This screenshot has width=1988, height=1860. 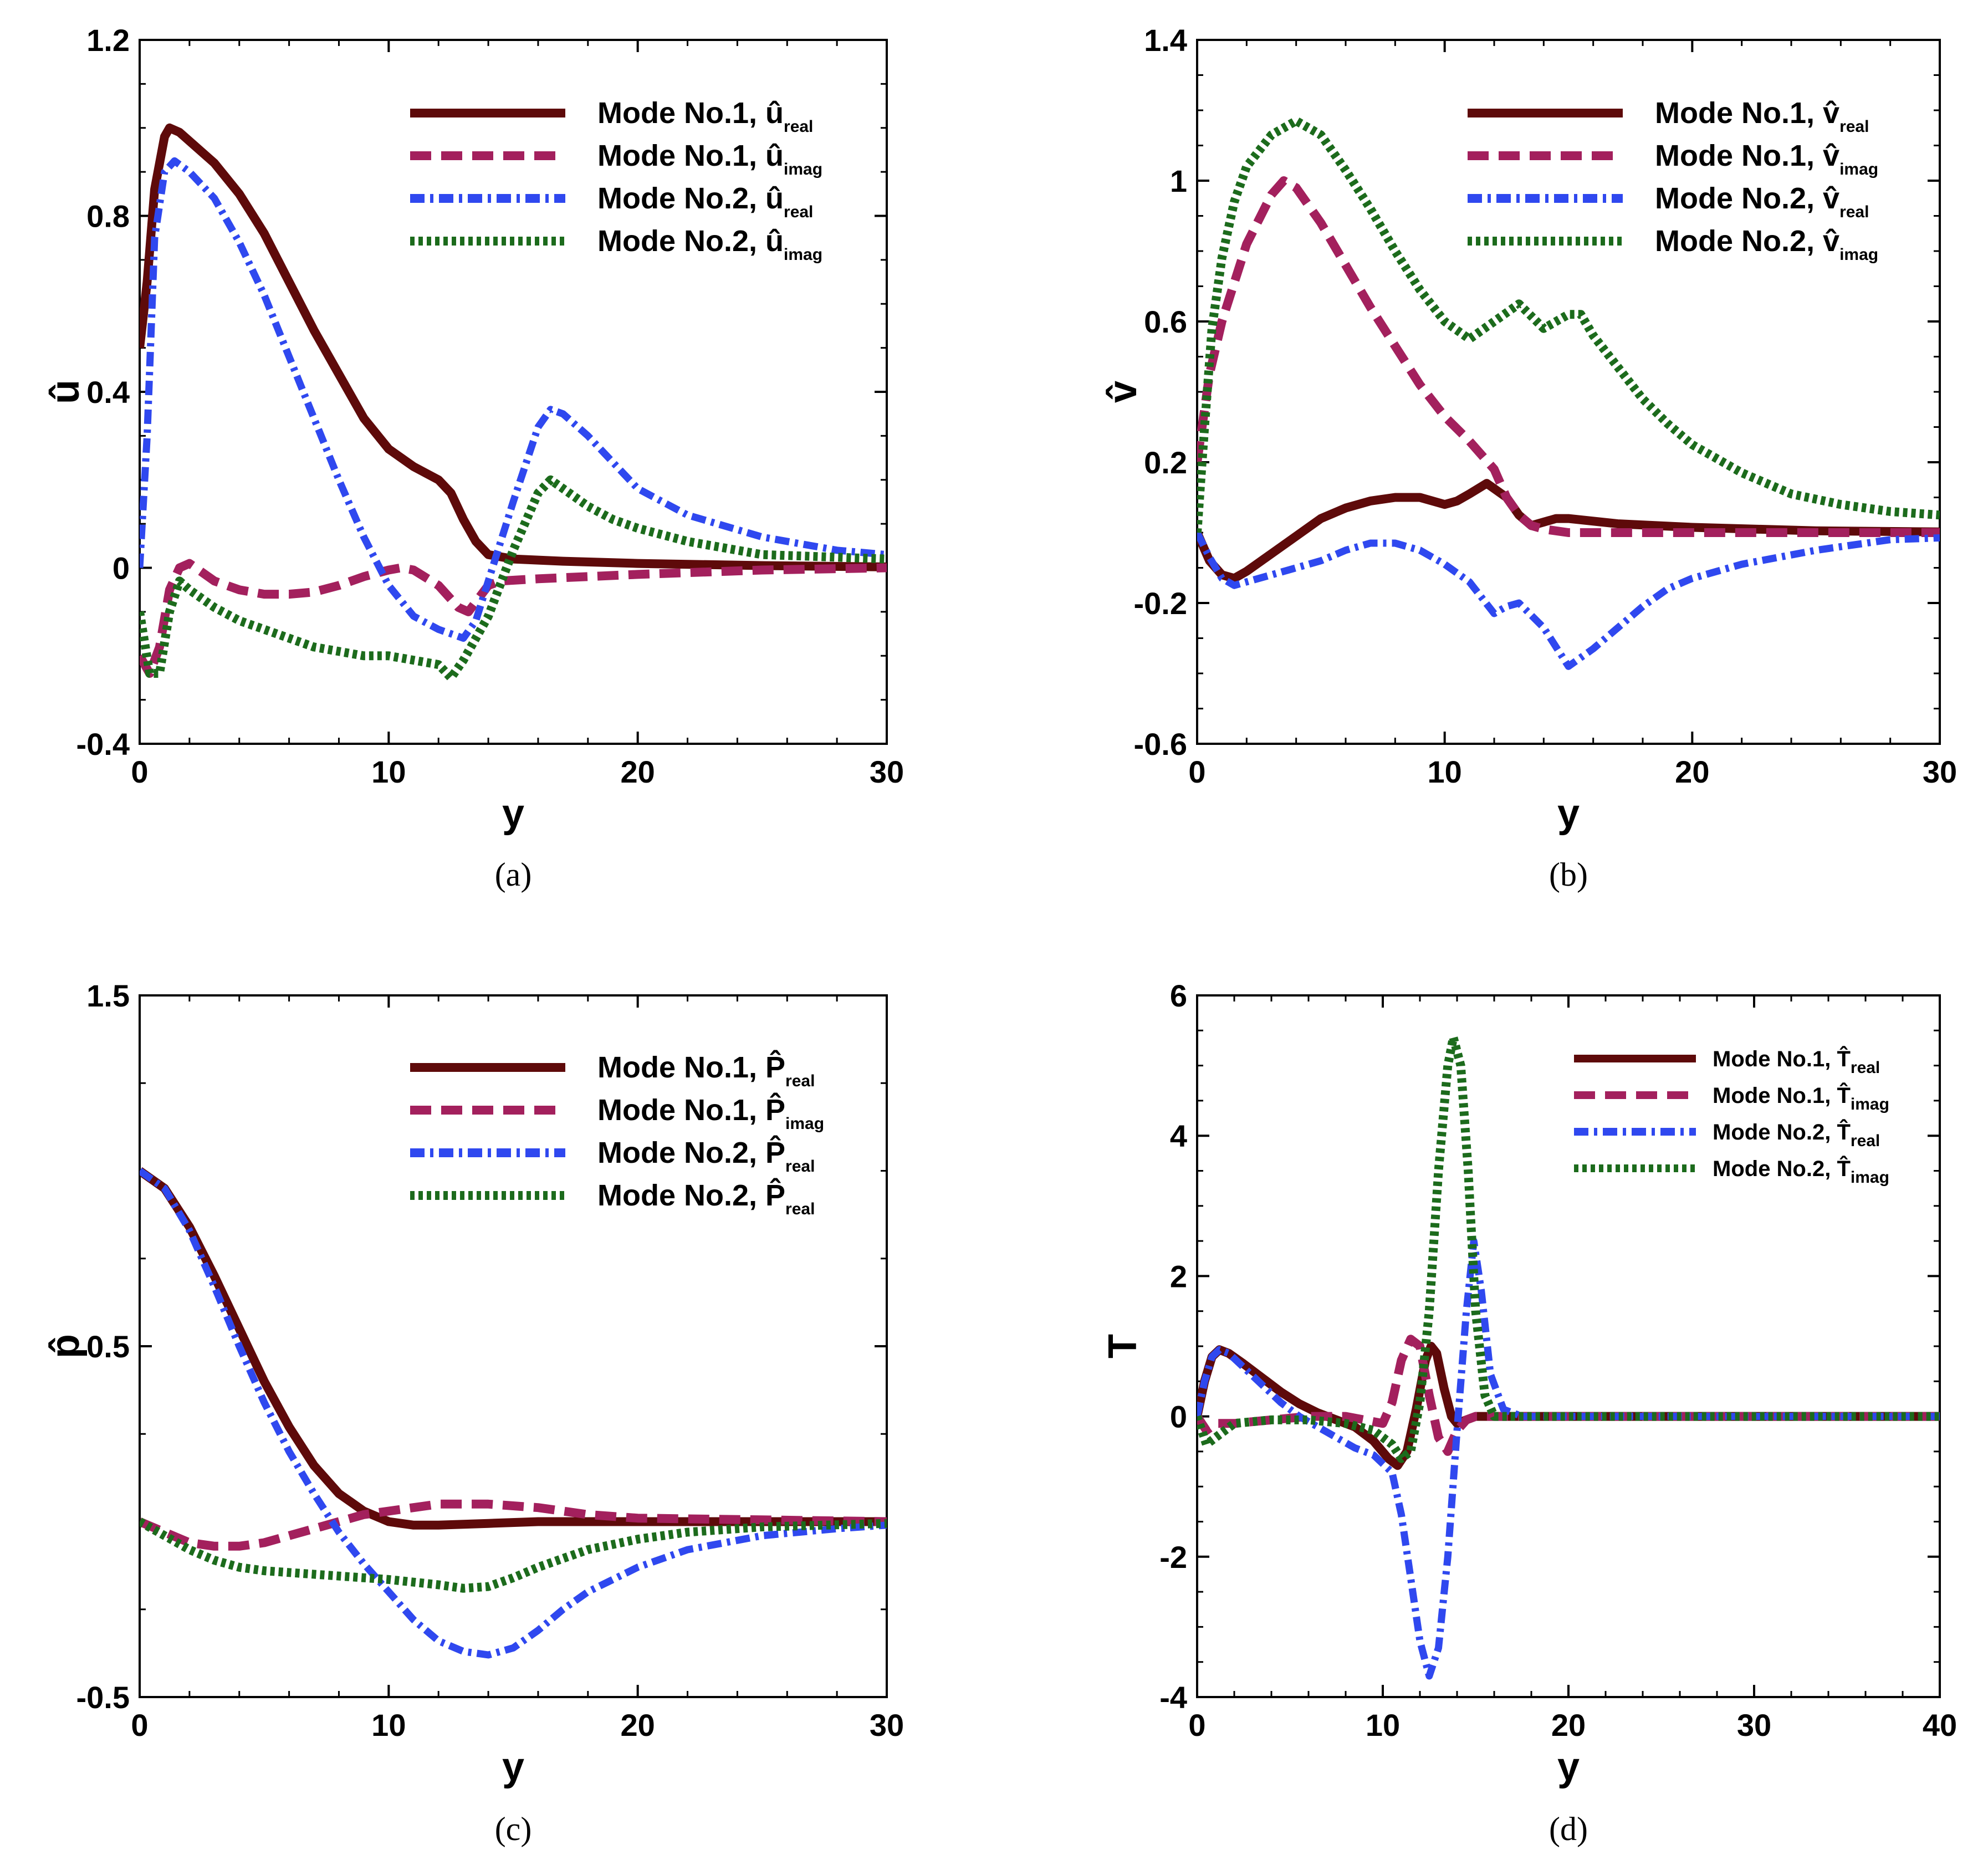 I want to click on legend-label: Mode No.2, ûimag, so click(x=710, y=244).